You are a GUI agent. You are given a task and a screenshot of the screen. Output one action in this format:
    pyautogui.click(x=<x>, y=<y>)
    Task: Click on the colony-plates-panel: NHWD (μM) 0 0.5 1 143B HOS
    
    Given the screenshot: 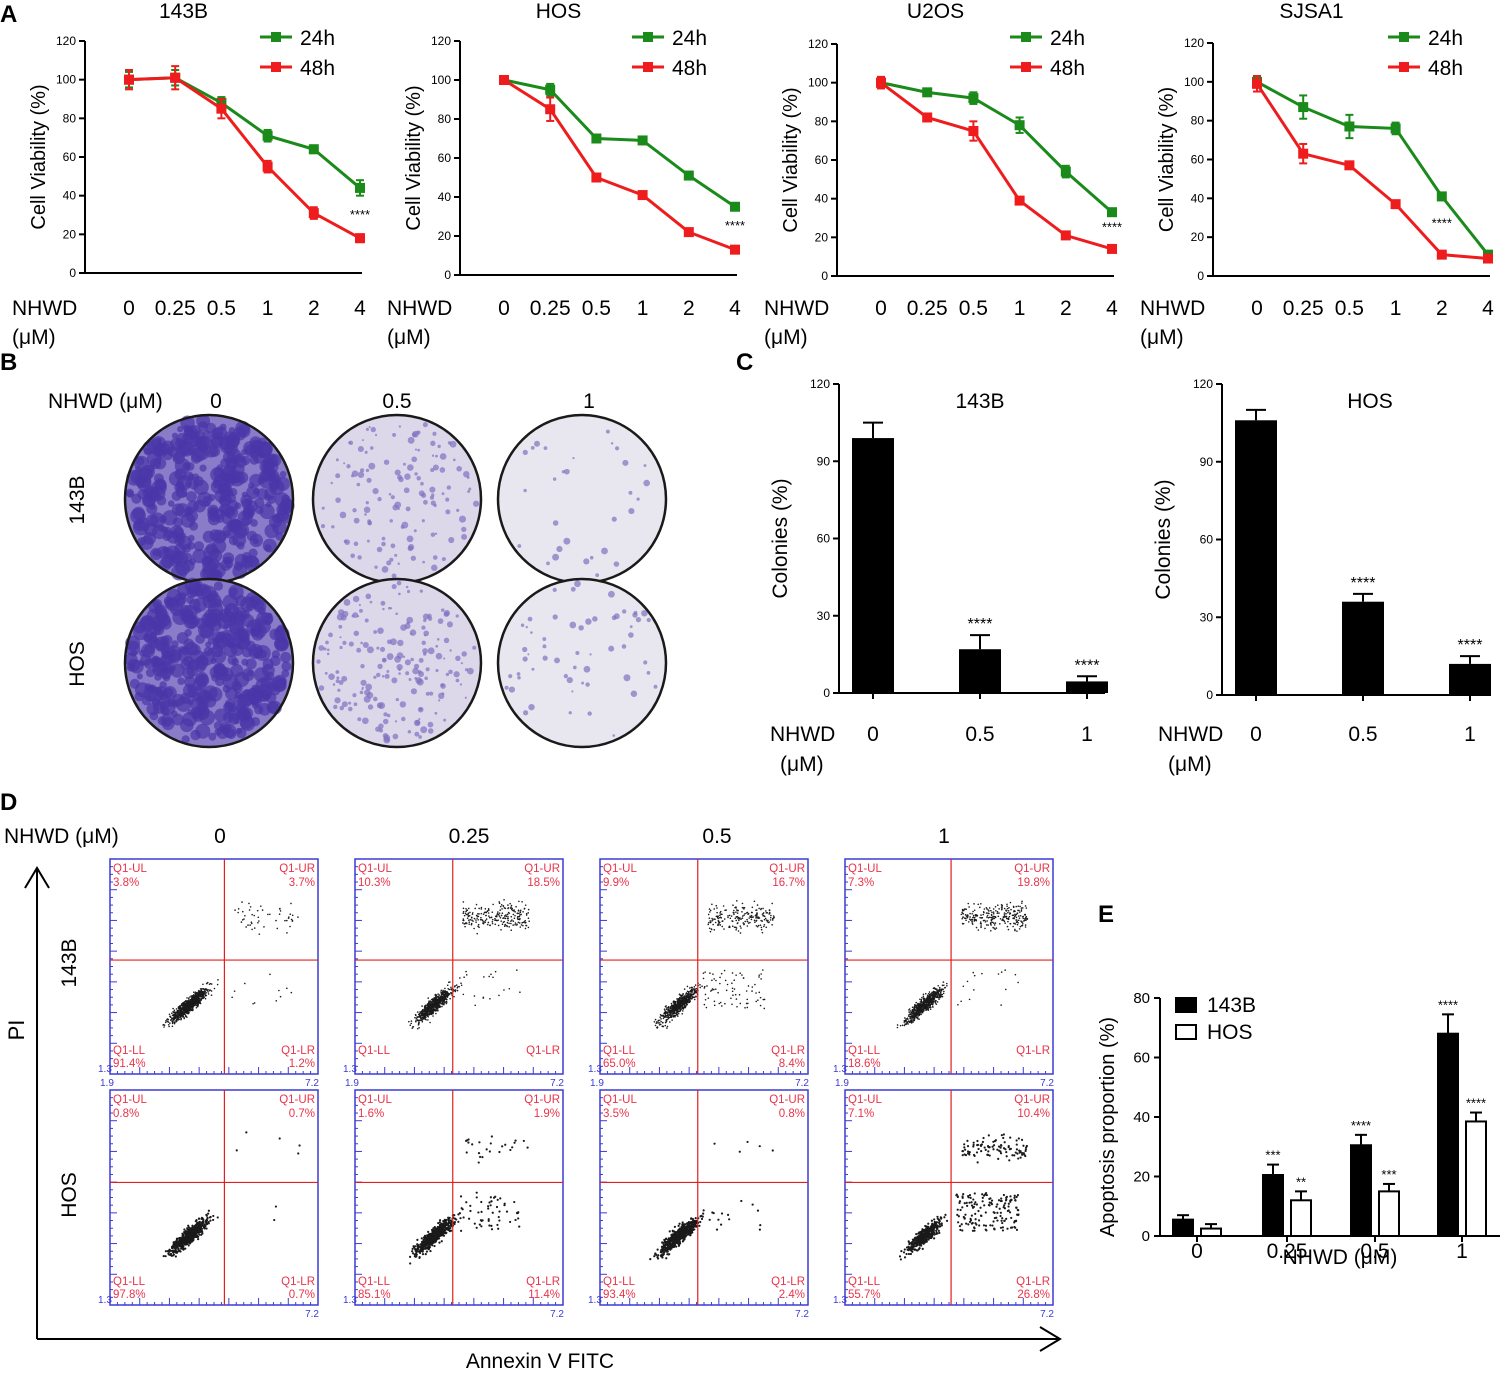 What is the action you would take?
    pyautogui.click(x=358, y=569)
    